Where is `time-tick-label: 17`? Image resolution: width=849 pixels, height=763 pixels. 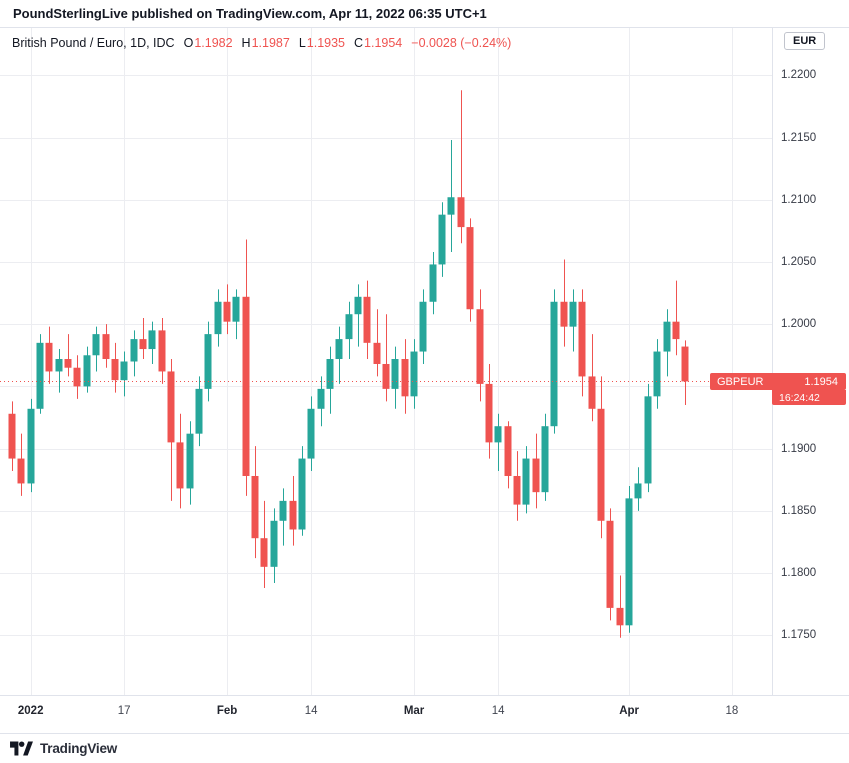
time-tick-label: 17 is located at coordinates (124, 711).